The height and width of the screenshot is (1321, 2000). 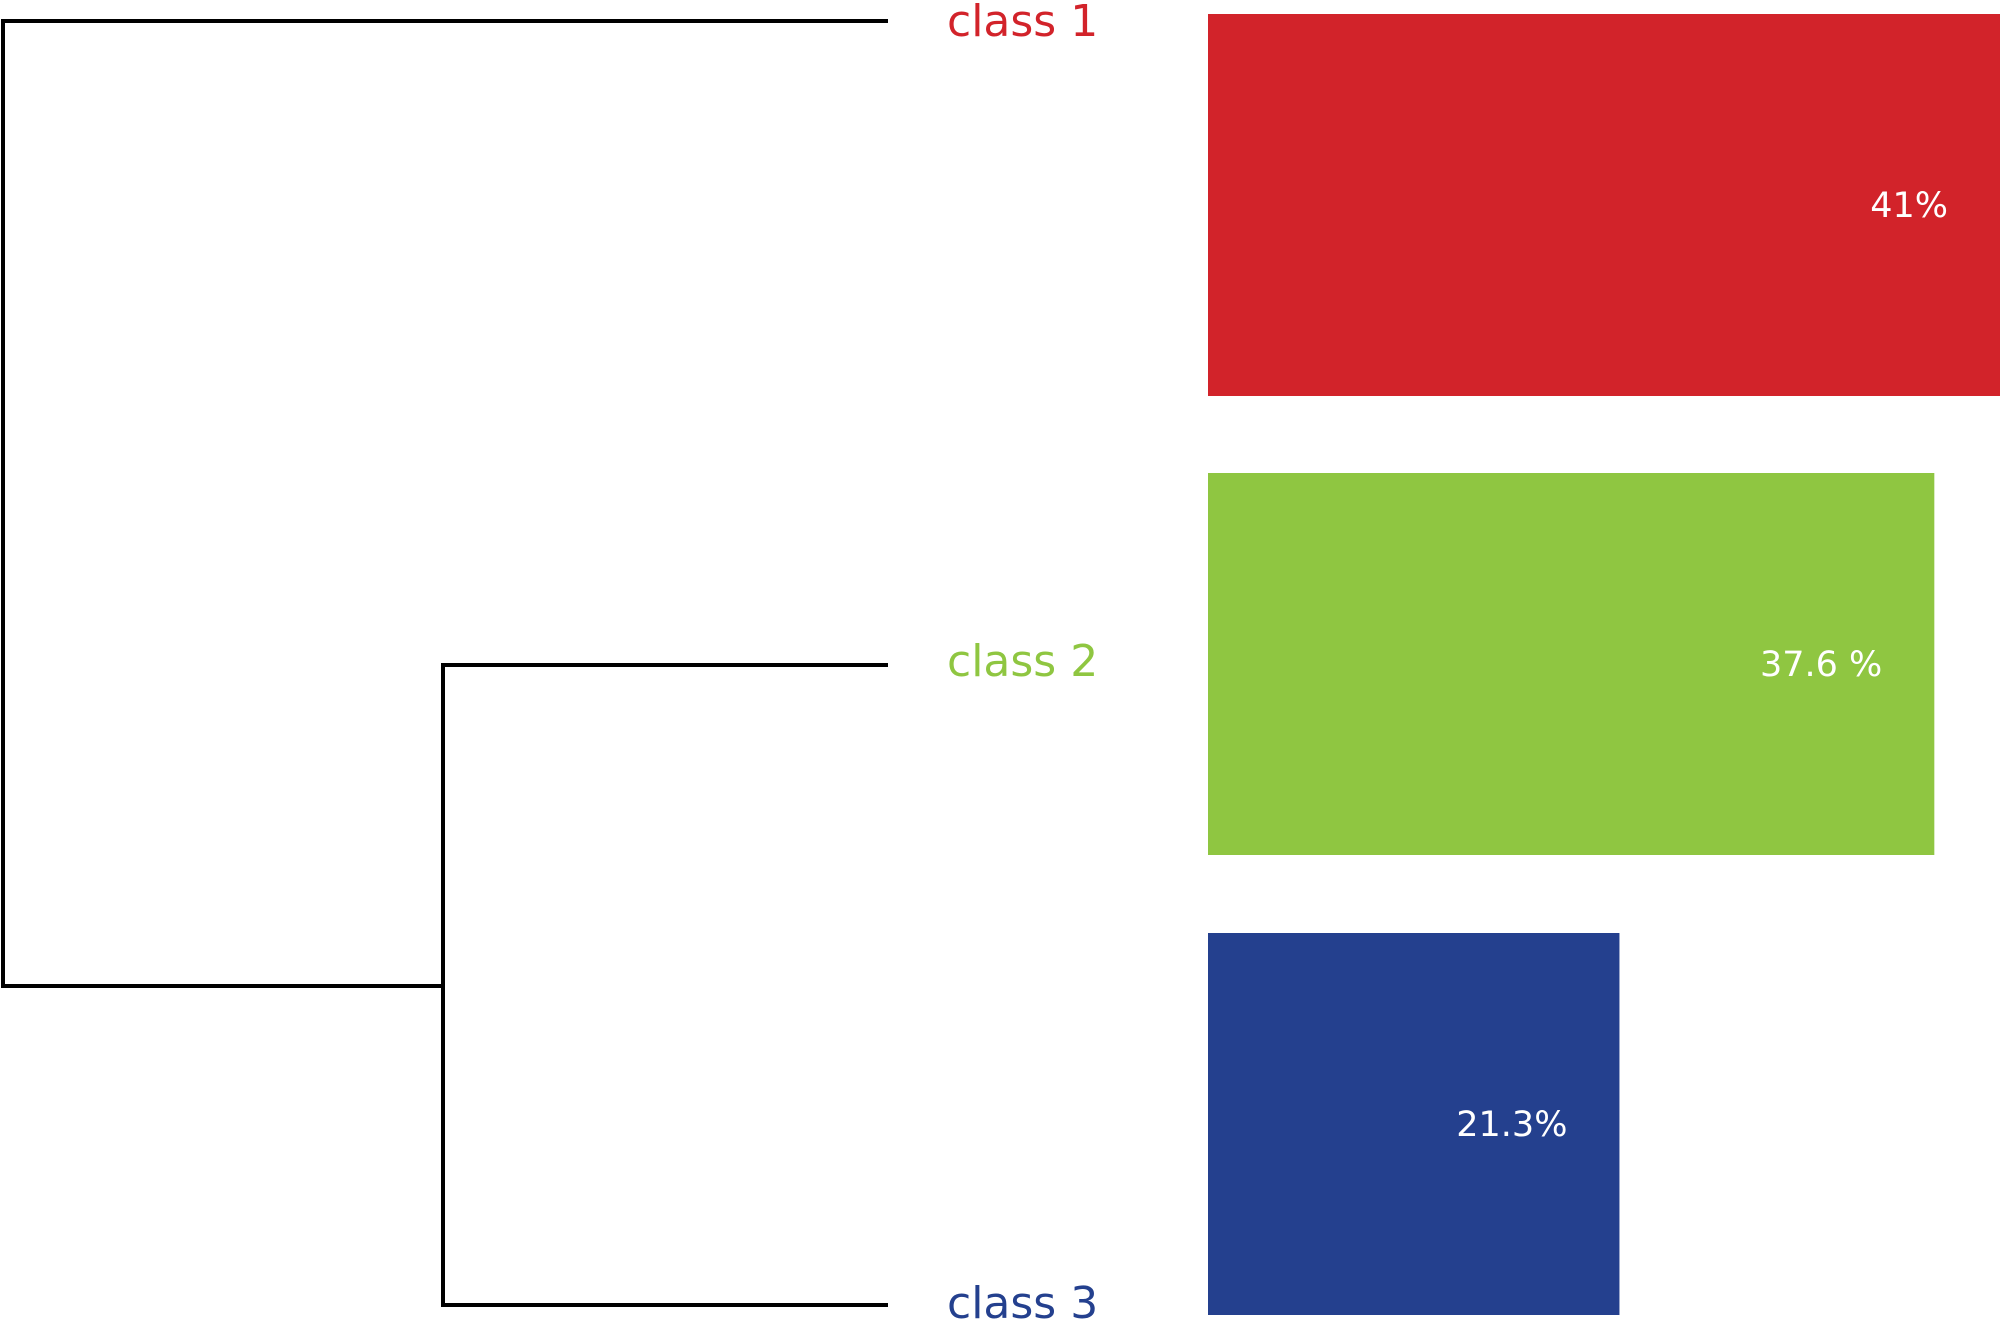 What do you see at coordinates (1511, 1125) in the screenshot?
I see `bar-value-label-class-3: 21.3%` at bounding box center [1511, 1125].